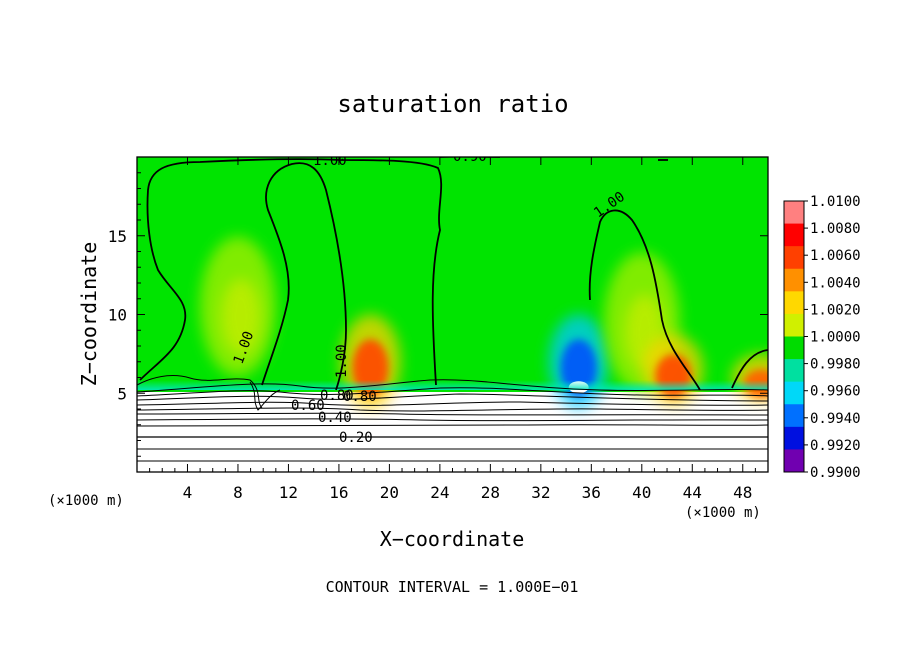 The image size is (904, 654). What do you see at coordinates (490, 492) in the screenshot?
I see `x-tick-label: 28` at bounding box center [490, 492].